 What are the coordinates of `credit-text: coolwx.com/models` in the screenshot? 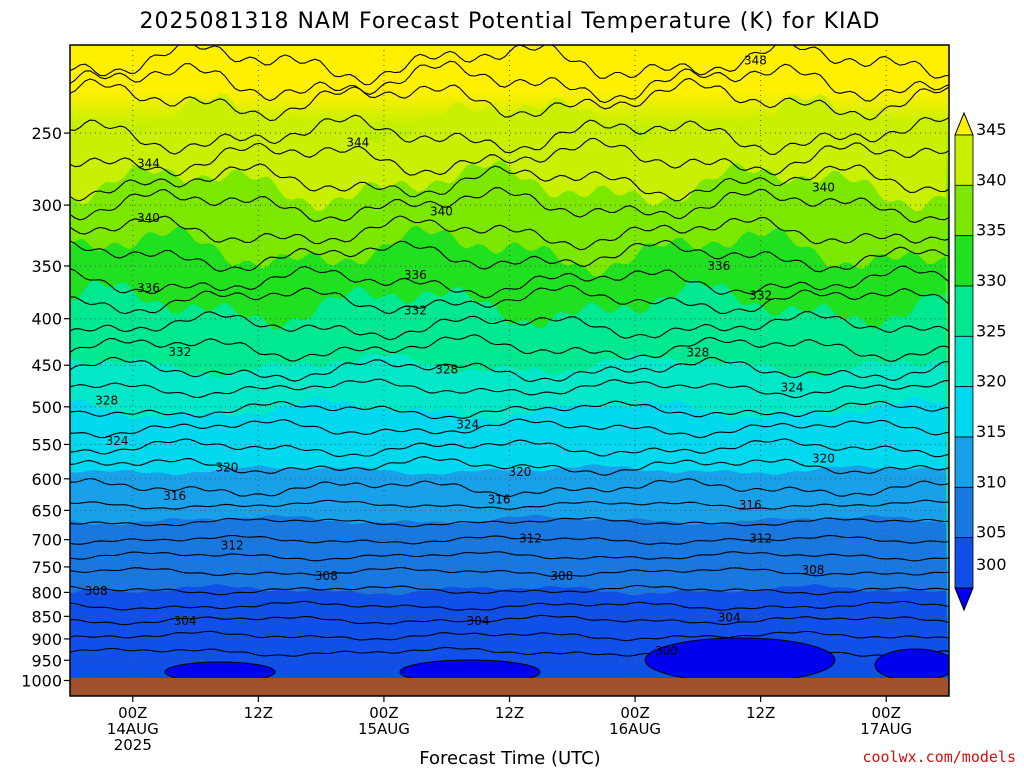 It's located at (939, 757).